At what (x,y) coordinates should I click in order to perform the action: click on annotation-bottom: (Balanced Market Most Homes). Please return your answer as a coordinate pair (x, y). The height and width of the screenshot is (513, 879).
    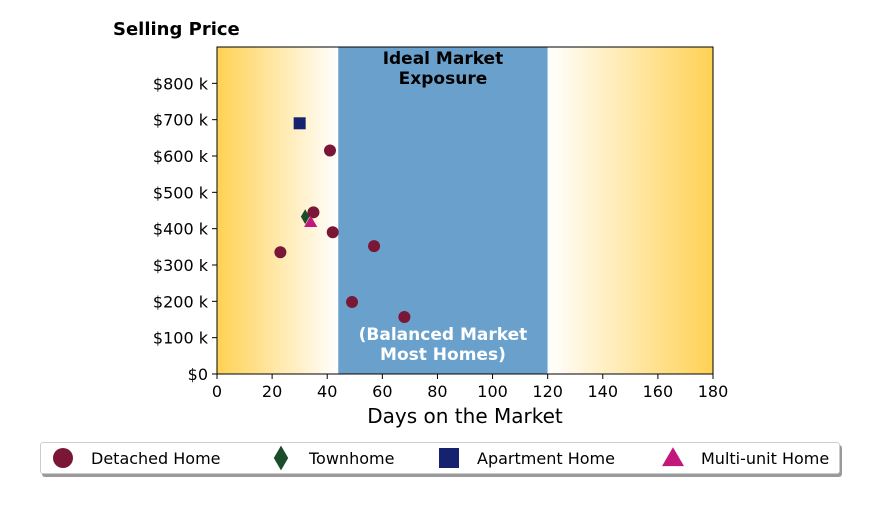
    Looking at the image, I should click on (443, 345).